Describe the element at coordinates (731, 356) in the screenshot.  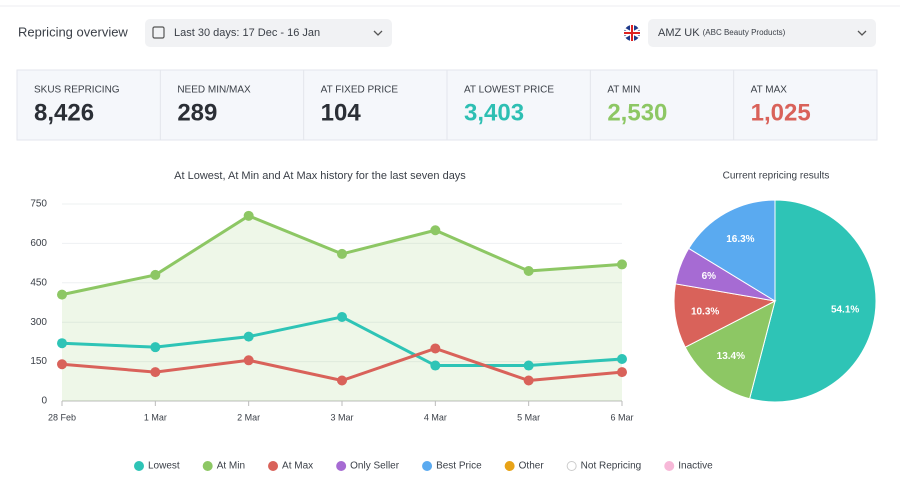
I see `slice-label: 13.4%` at that location.